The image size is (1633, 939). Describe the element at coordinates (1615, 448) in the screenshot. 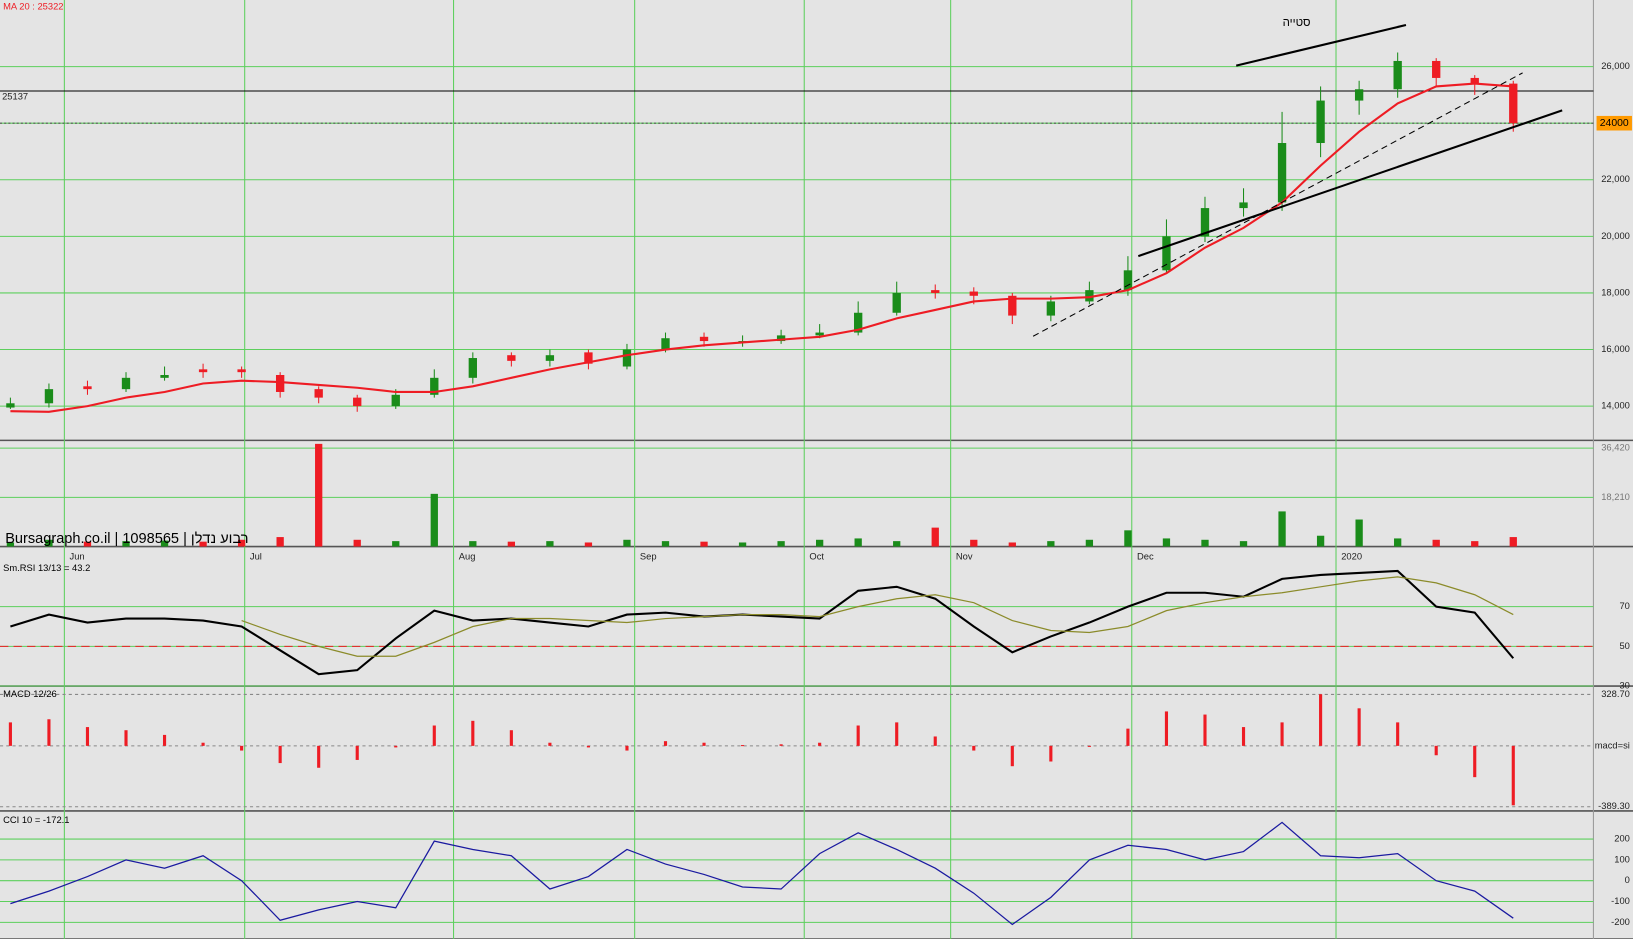

I see `y-tick-label: 36,420` at that location.